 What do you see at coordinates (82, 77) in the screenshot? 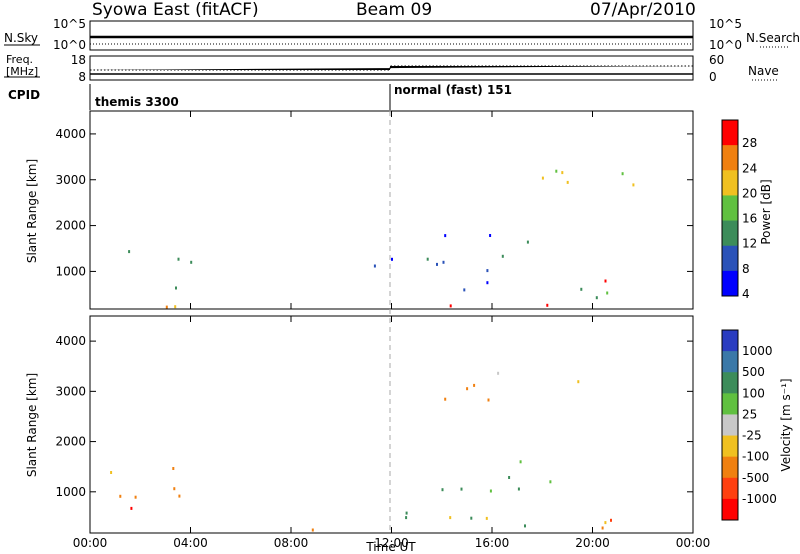
I see `freq-tick-lo: 8` at bounding box center [82, 77].